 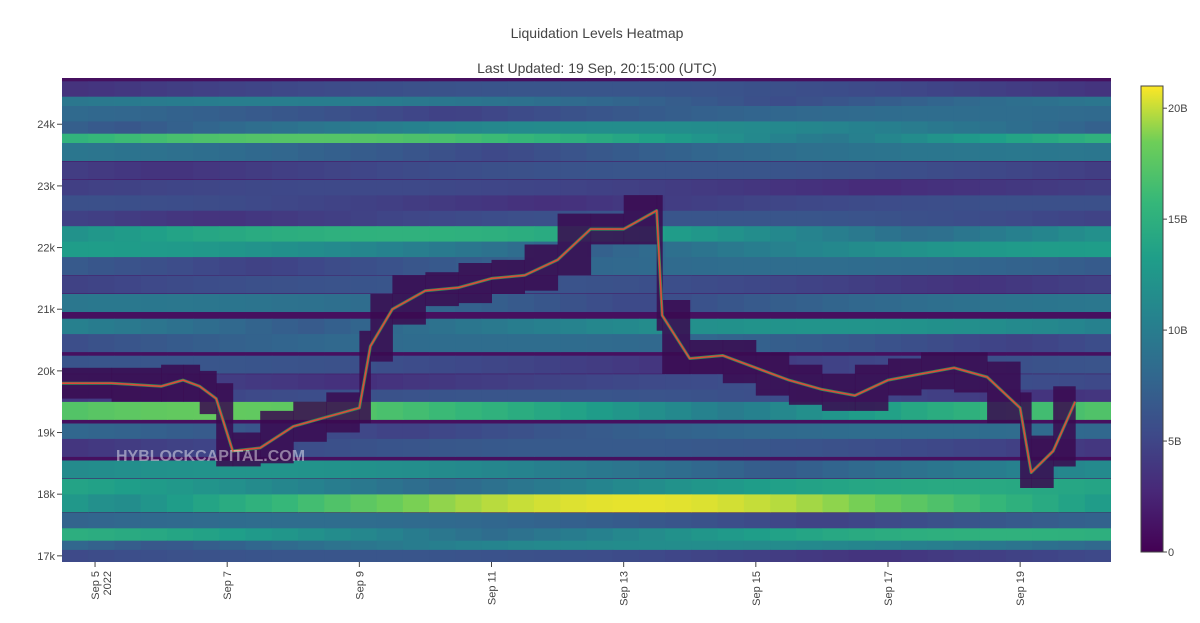 I want to click on y-tick-label: 24k, so click(x=46, y=125).